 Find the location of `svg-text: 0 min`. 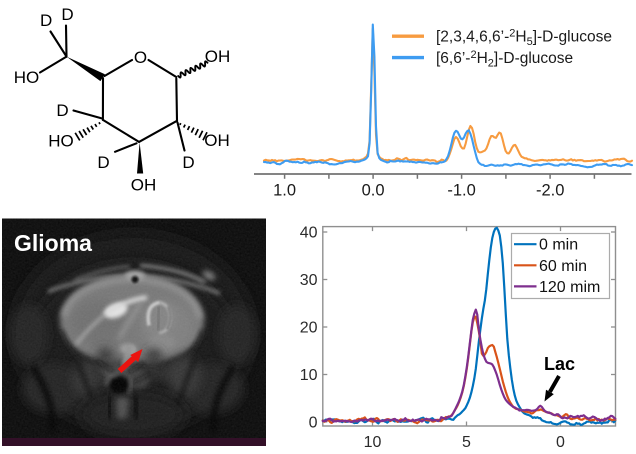

svg-text: 0 min is located at coordinates (558, 245).